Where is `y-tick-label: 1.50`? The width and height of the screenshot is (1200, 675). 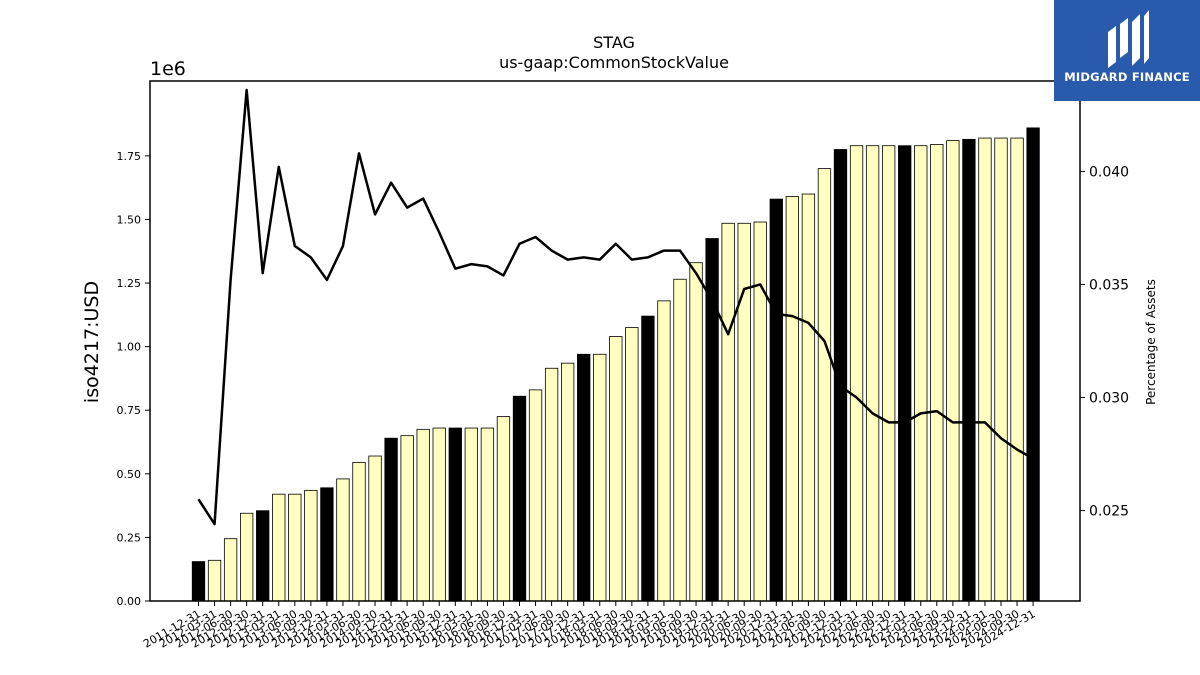
y-tick-label: 1.50 is located at coordinates (129, 219).